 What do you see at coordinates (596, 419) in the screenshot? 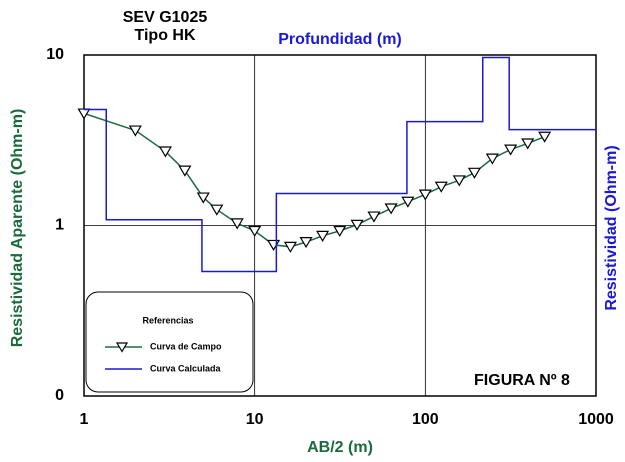
I see `x-tick-label: 1000` at bounding box center [596, 419].